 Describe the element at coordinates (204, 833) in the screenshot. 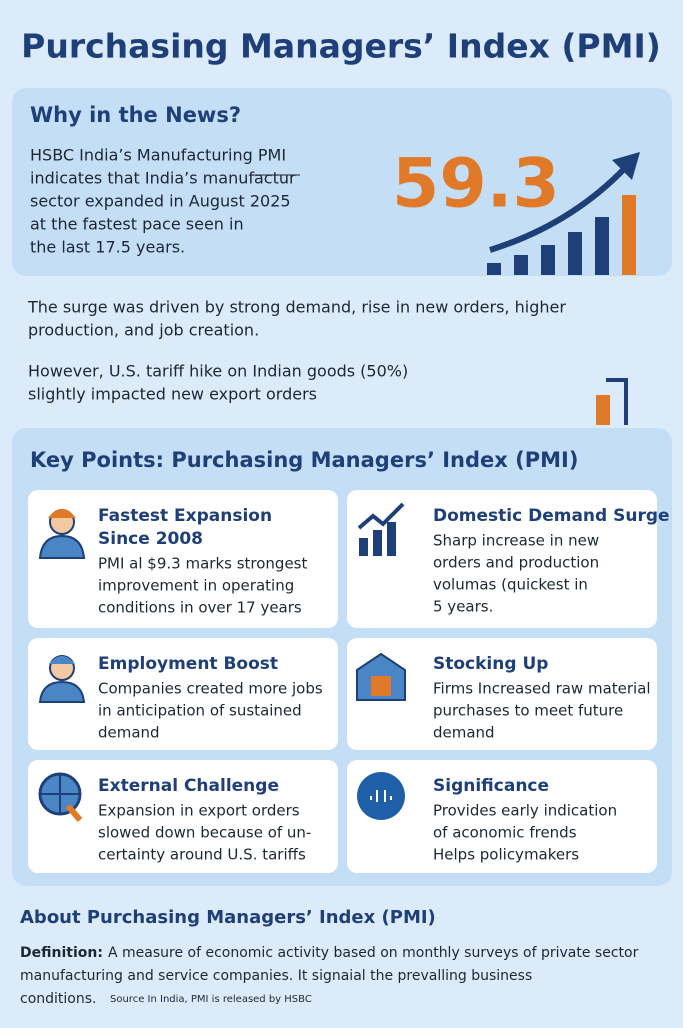

I see `card-text: slowed down because of un-` at that location.